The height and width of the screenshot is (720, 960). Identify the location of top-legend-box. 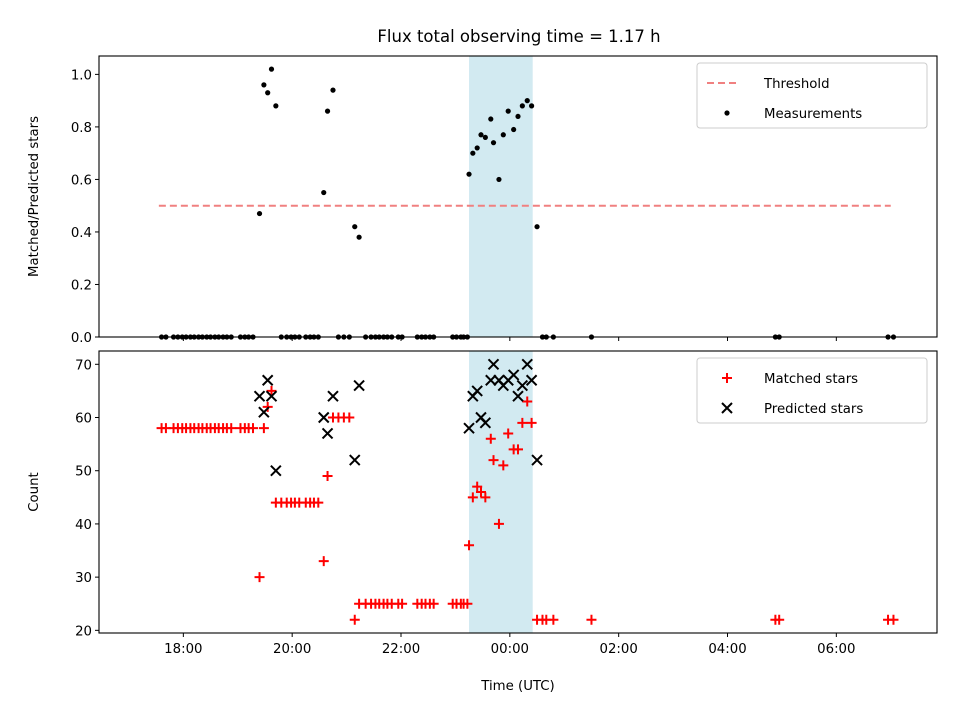
(812, 95).